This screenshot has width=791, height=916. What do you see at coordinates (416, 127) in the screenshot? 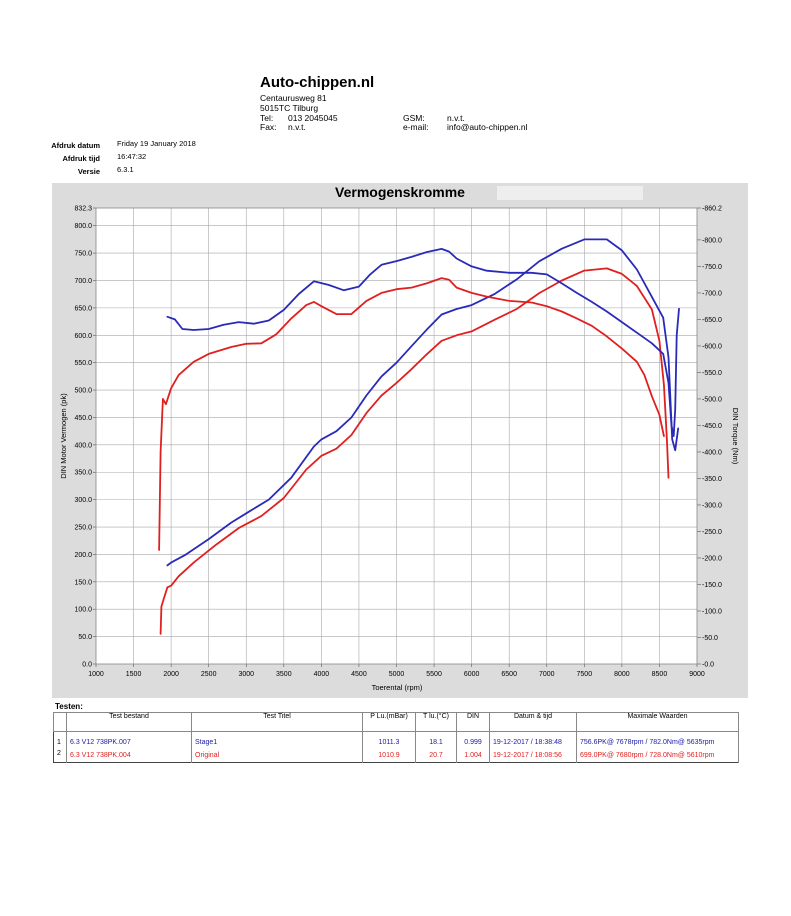
I see `email-label: e-mail:` at bounding box center [416, 127].